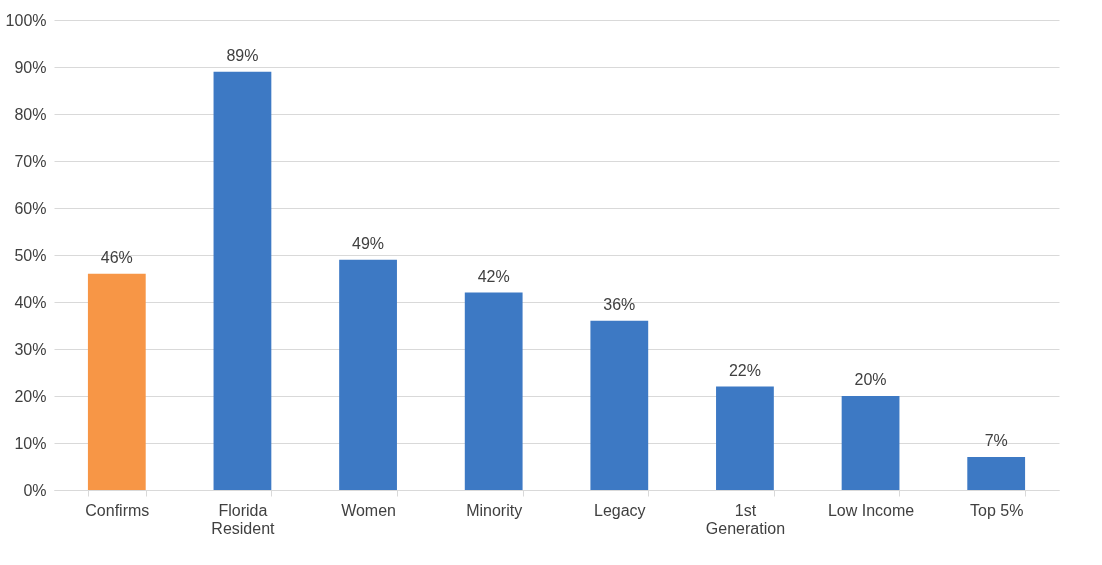  Describe the element at coordinates (870, 379) in the screenshot. I see `data-label: 20%` at that location.